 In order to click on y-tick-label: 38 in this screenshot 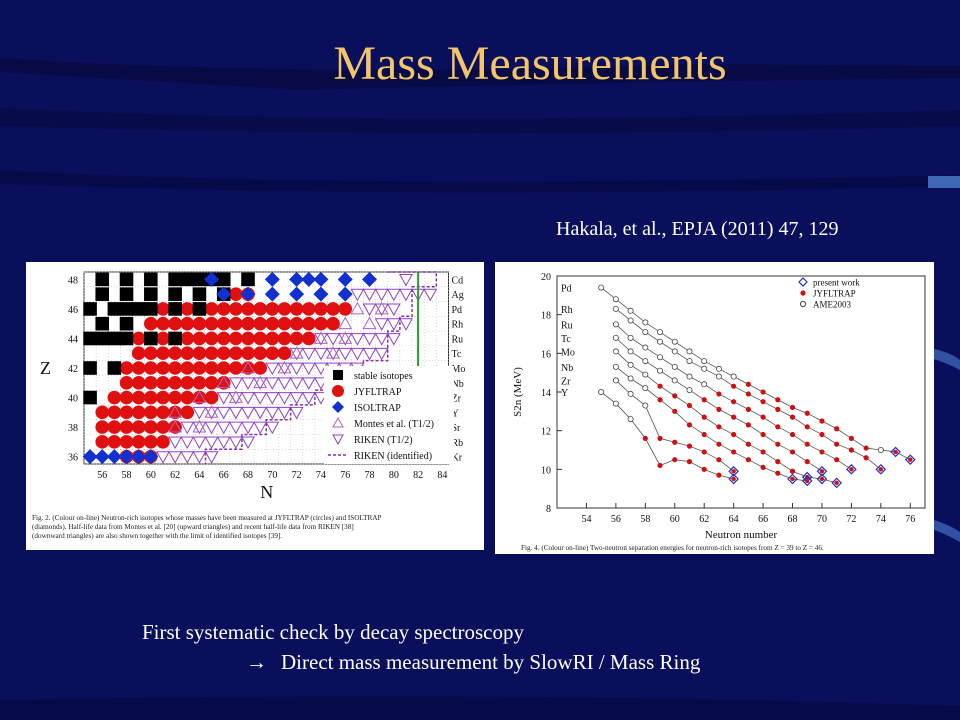, I will do `click(73, 428)`.